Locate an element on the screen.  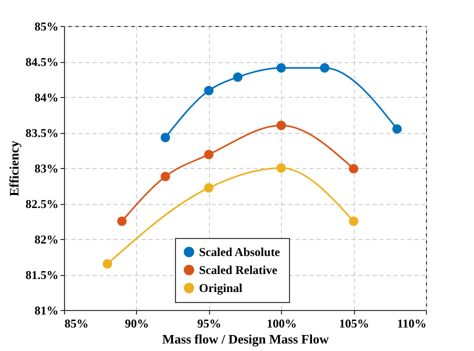
legend-label: Original is located at coordinates (221, 288).